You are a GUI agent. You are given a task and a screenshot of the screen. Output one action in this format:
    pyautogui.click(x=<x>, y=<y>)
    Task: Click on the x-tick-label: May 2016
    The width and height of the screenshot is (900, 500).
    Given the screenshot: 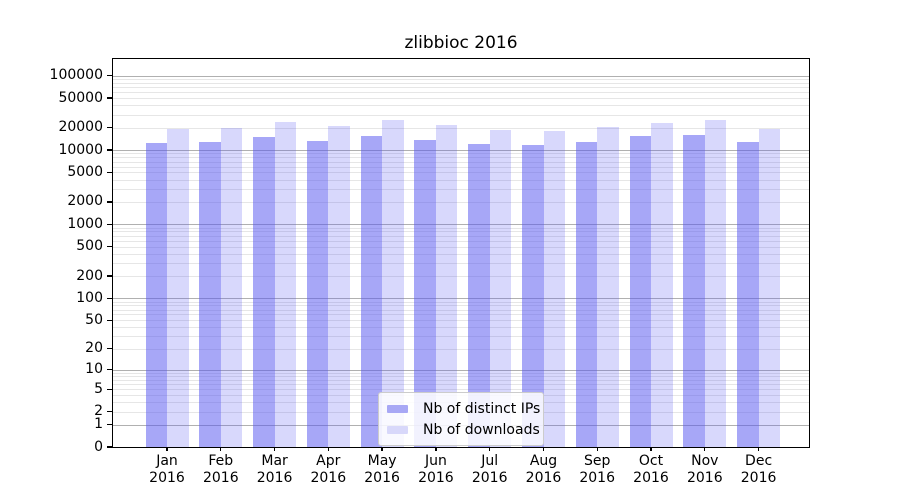 What is the action you would take?
    pyautogui.click(x=382, y=470)
    